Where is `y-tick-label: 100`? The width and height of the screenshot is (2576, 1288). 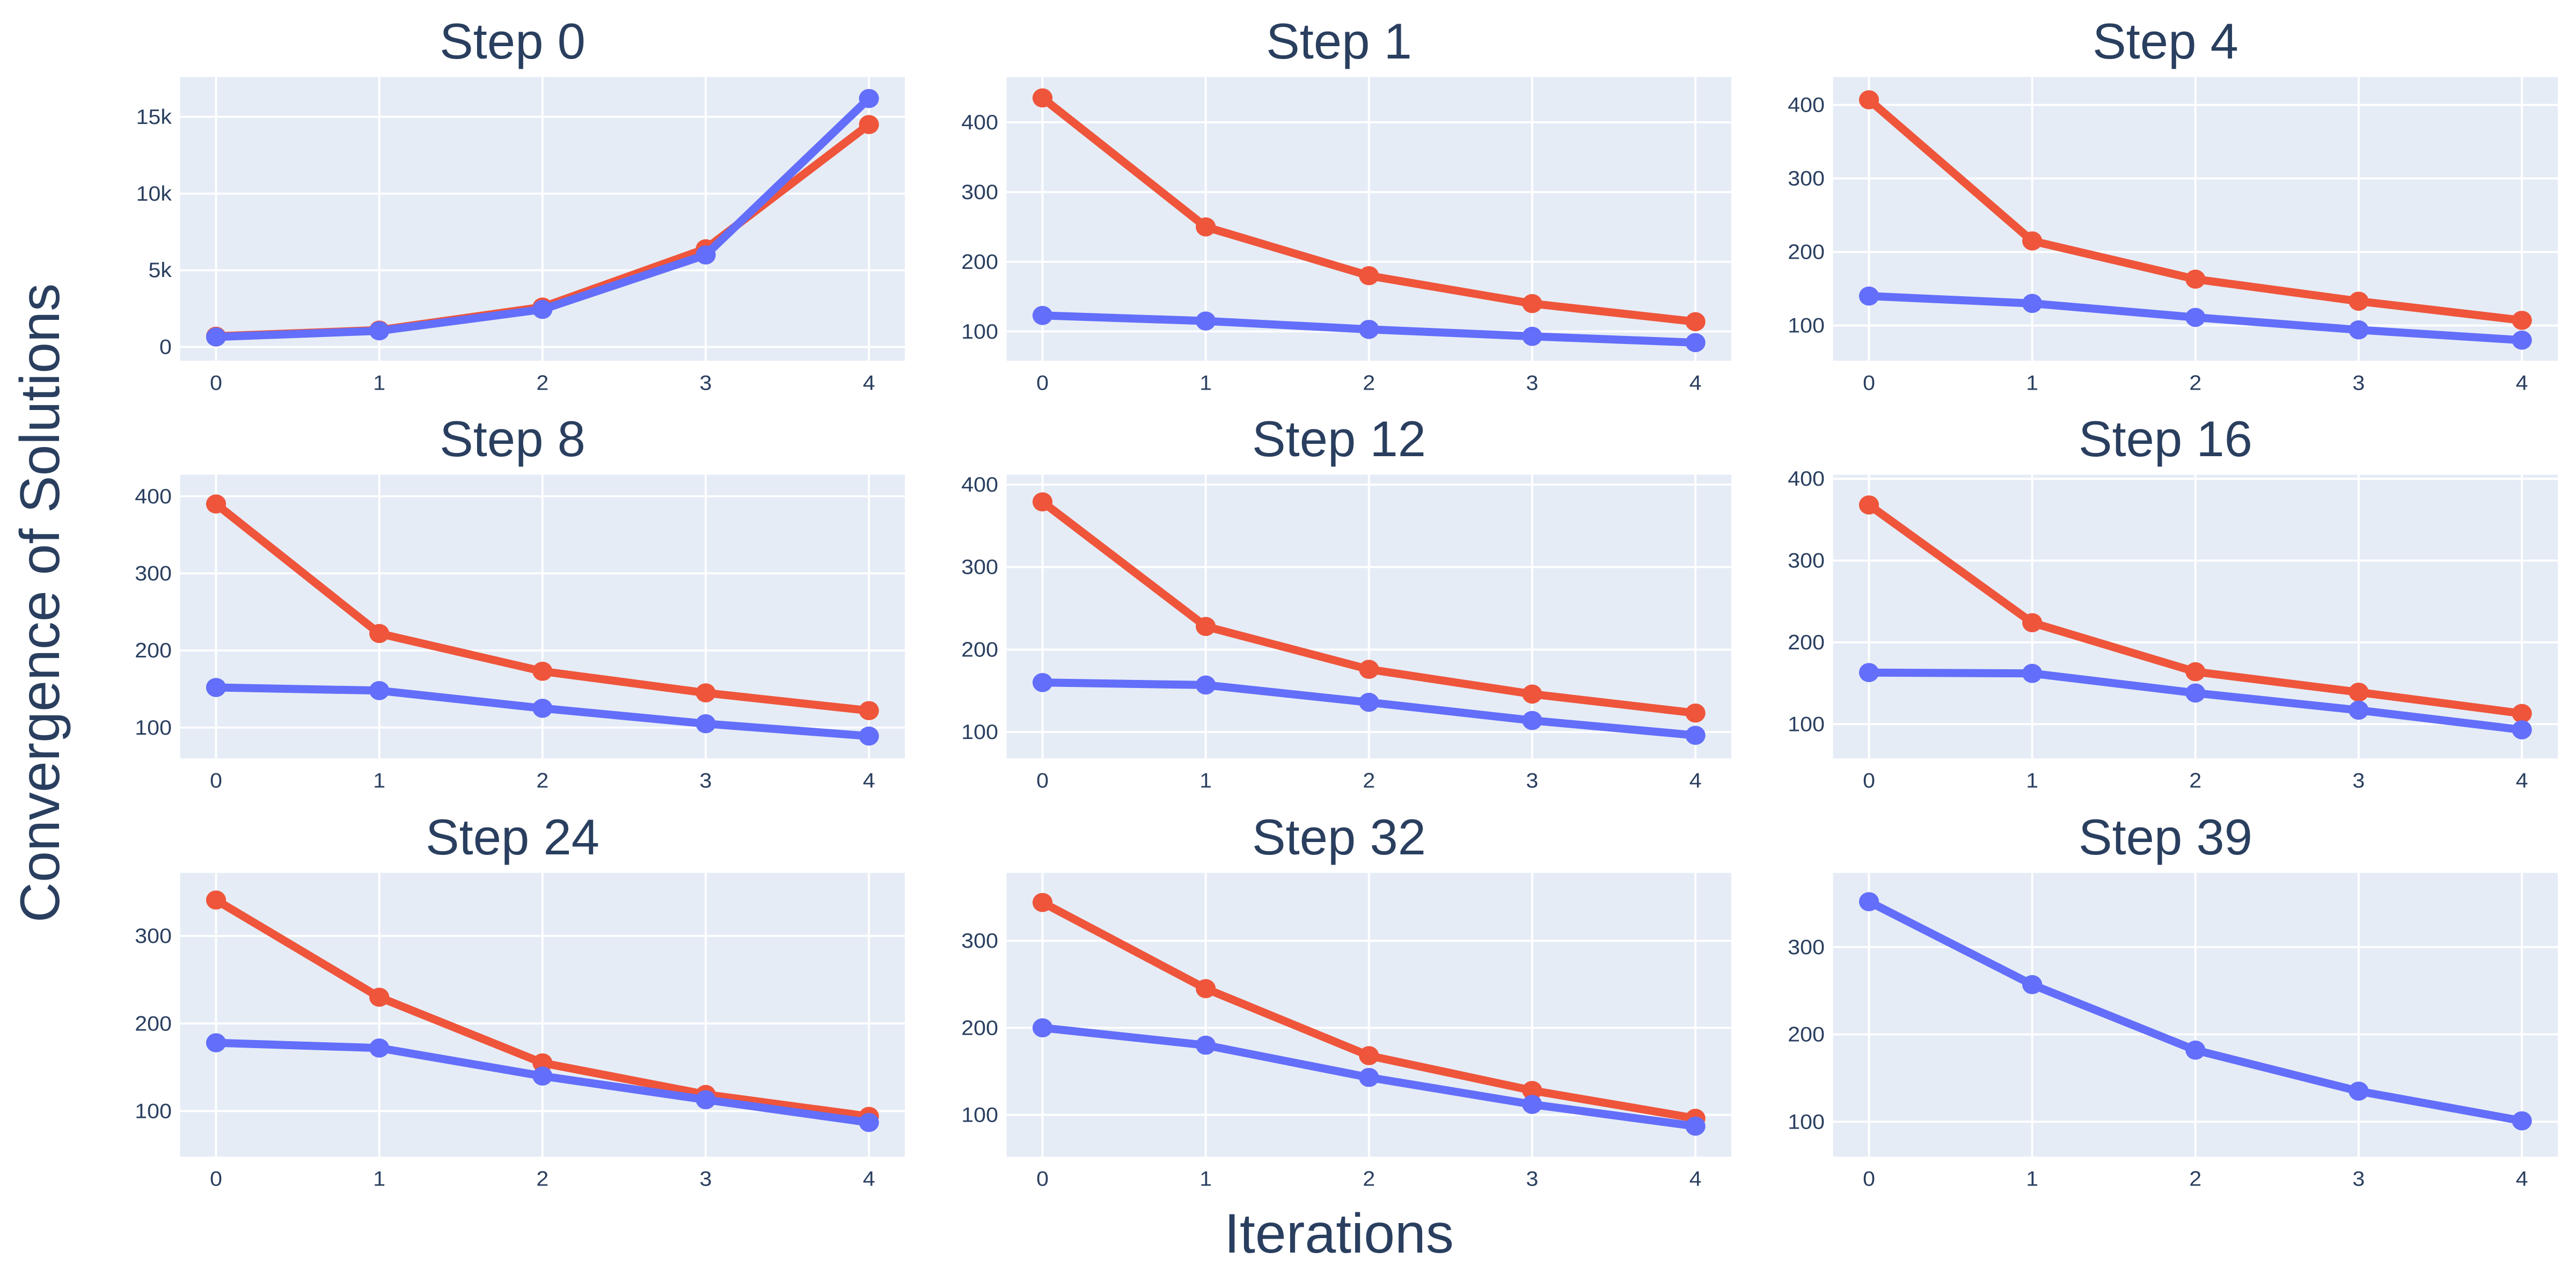 y-tick-label: 100 is located at coordinates (1806, 1121).